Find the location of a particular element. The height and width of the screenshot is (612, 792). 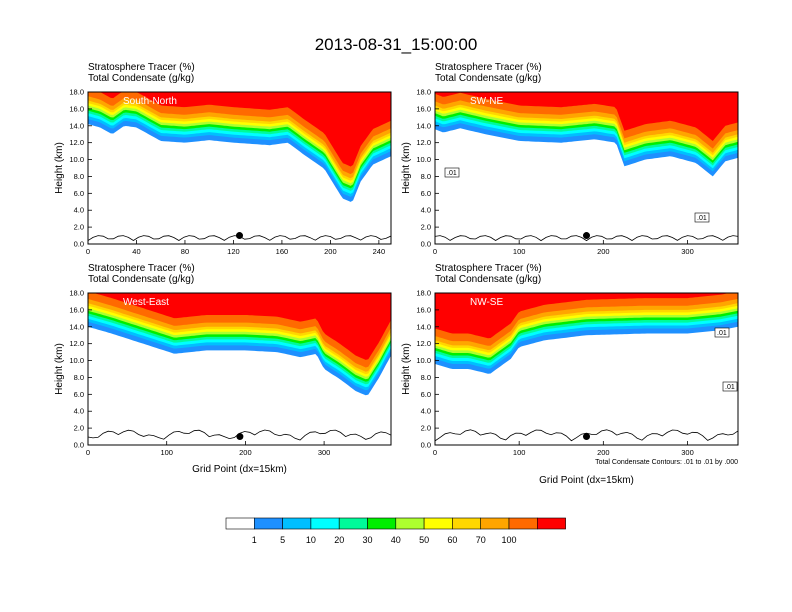

x-tick-label: 40 is located at coordinates (136, 251).